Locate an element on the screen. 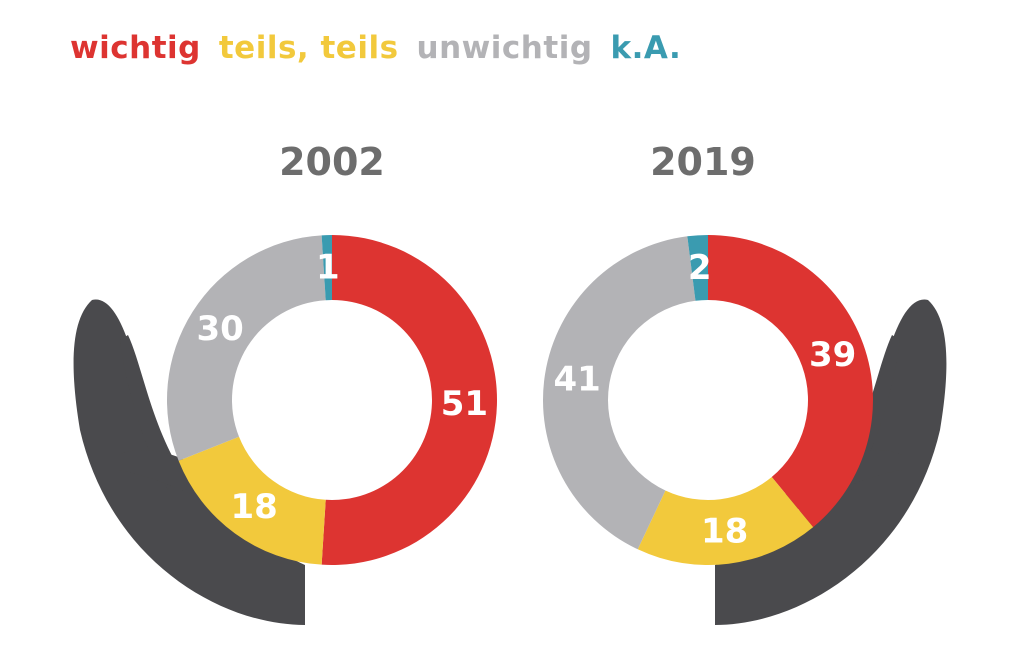  data-label-ka: 1 is located at coordinates (328, 268).